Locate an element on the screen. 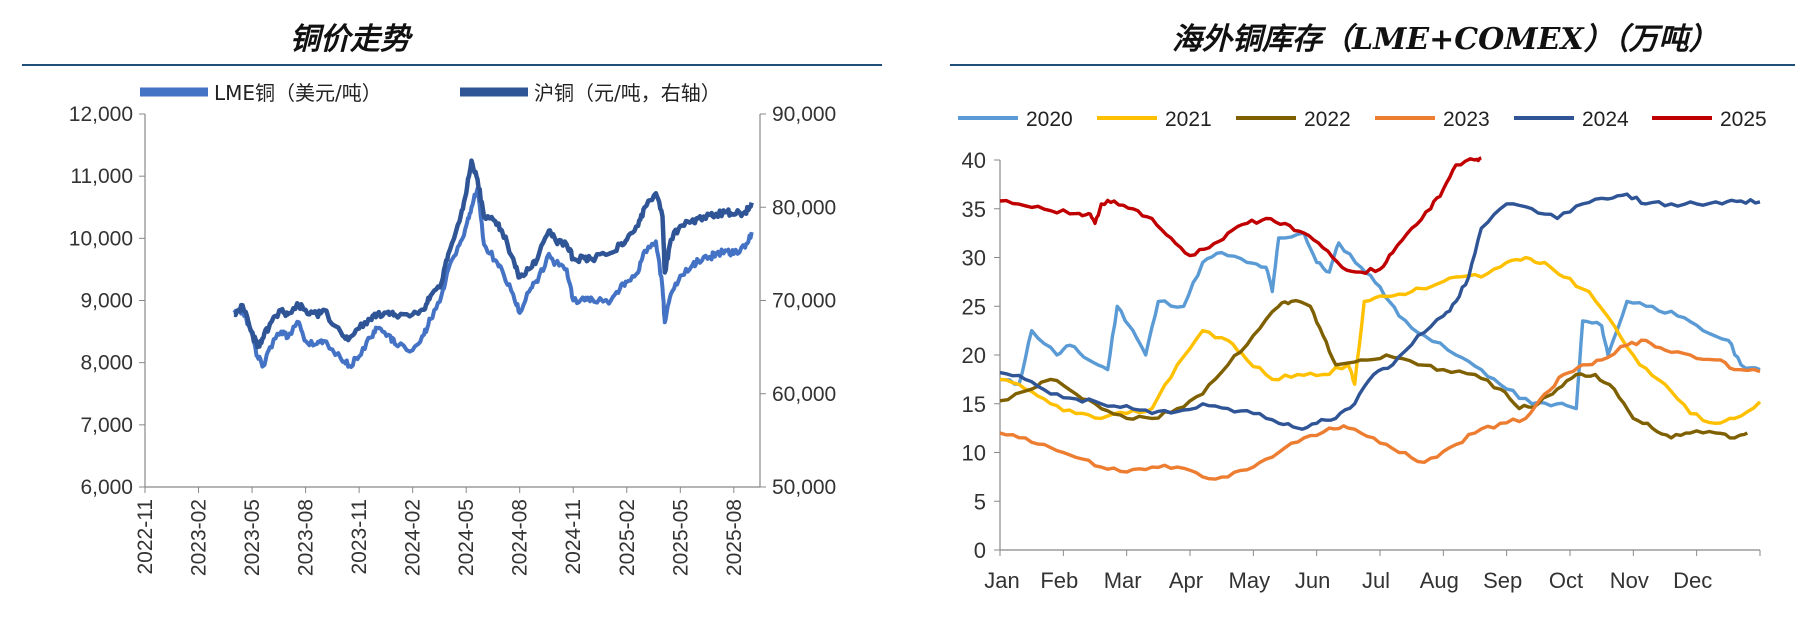  y-tick-label: 5 is located at coordinates (980, 501).